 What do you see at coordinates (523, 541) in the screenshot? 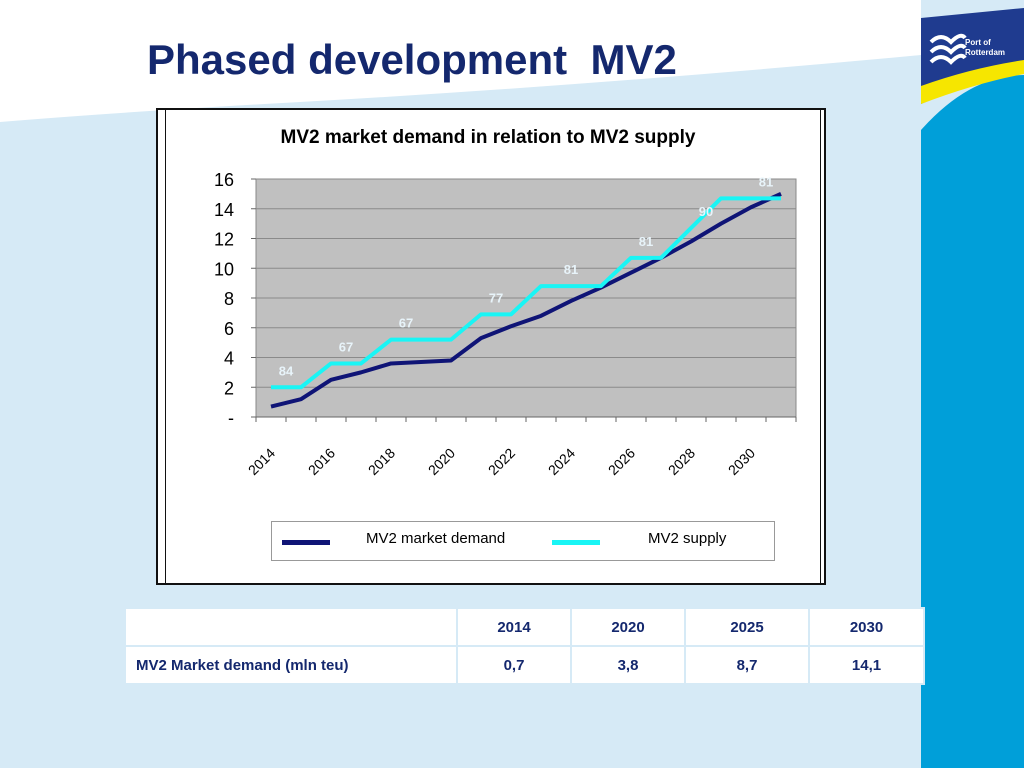
I see `chart-legend: MV2 market demand MV2 supply` at bounding box center [523, 541].